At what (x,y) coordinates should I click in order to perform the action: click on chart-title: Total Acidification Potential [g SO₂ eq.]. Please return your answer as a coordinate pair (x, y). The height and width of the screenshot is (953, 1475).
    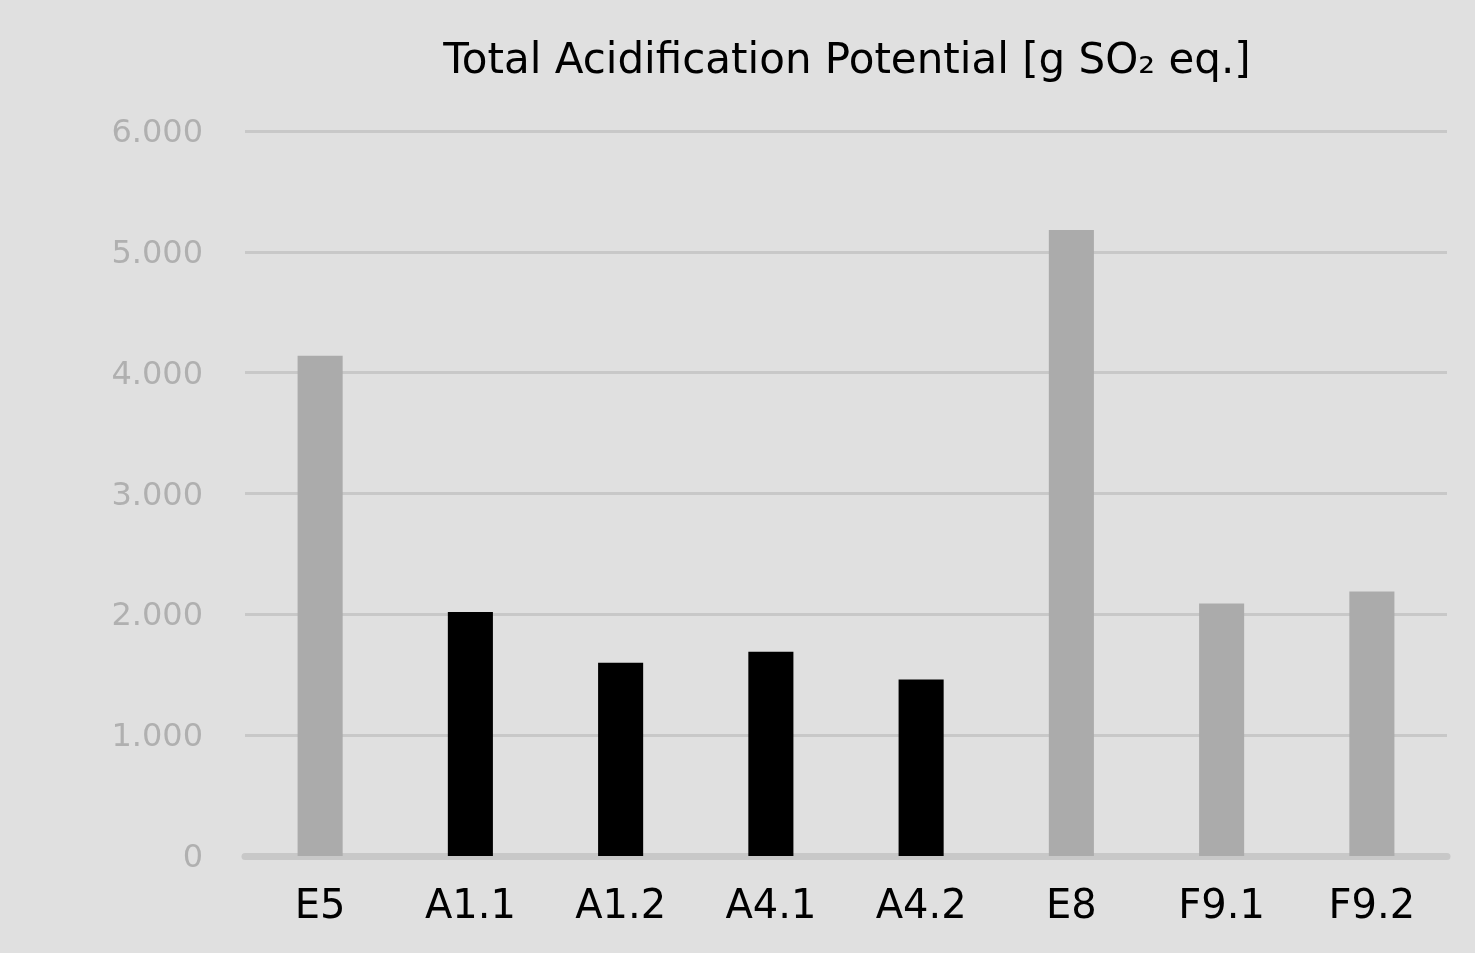
    Looking at the image, I should click on (846, 58).